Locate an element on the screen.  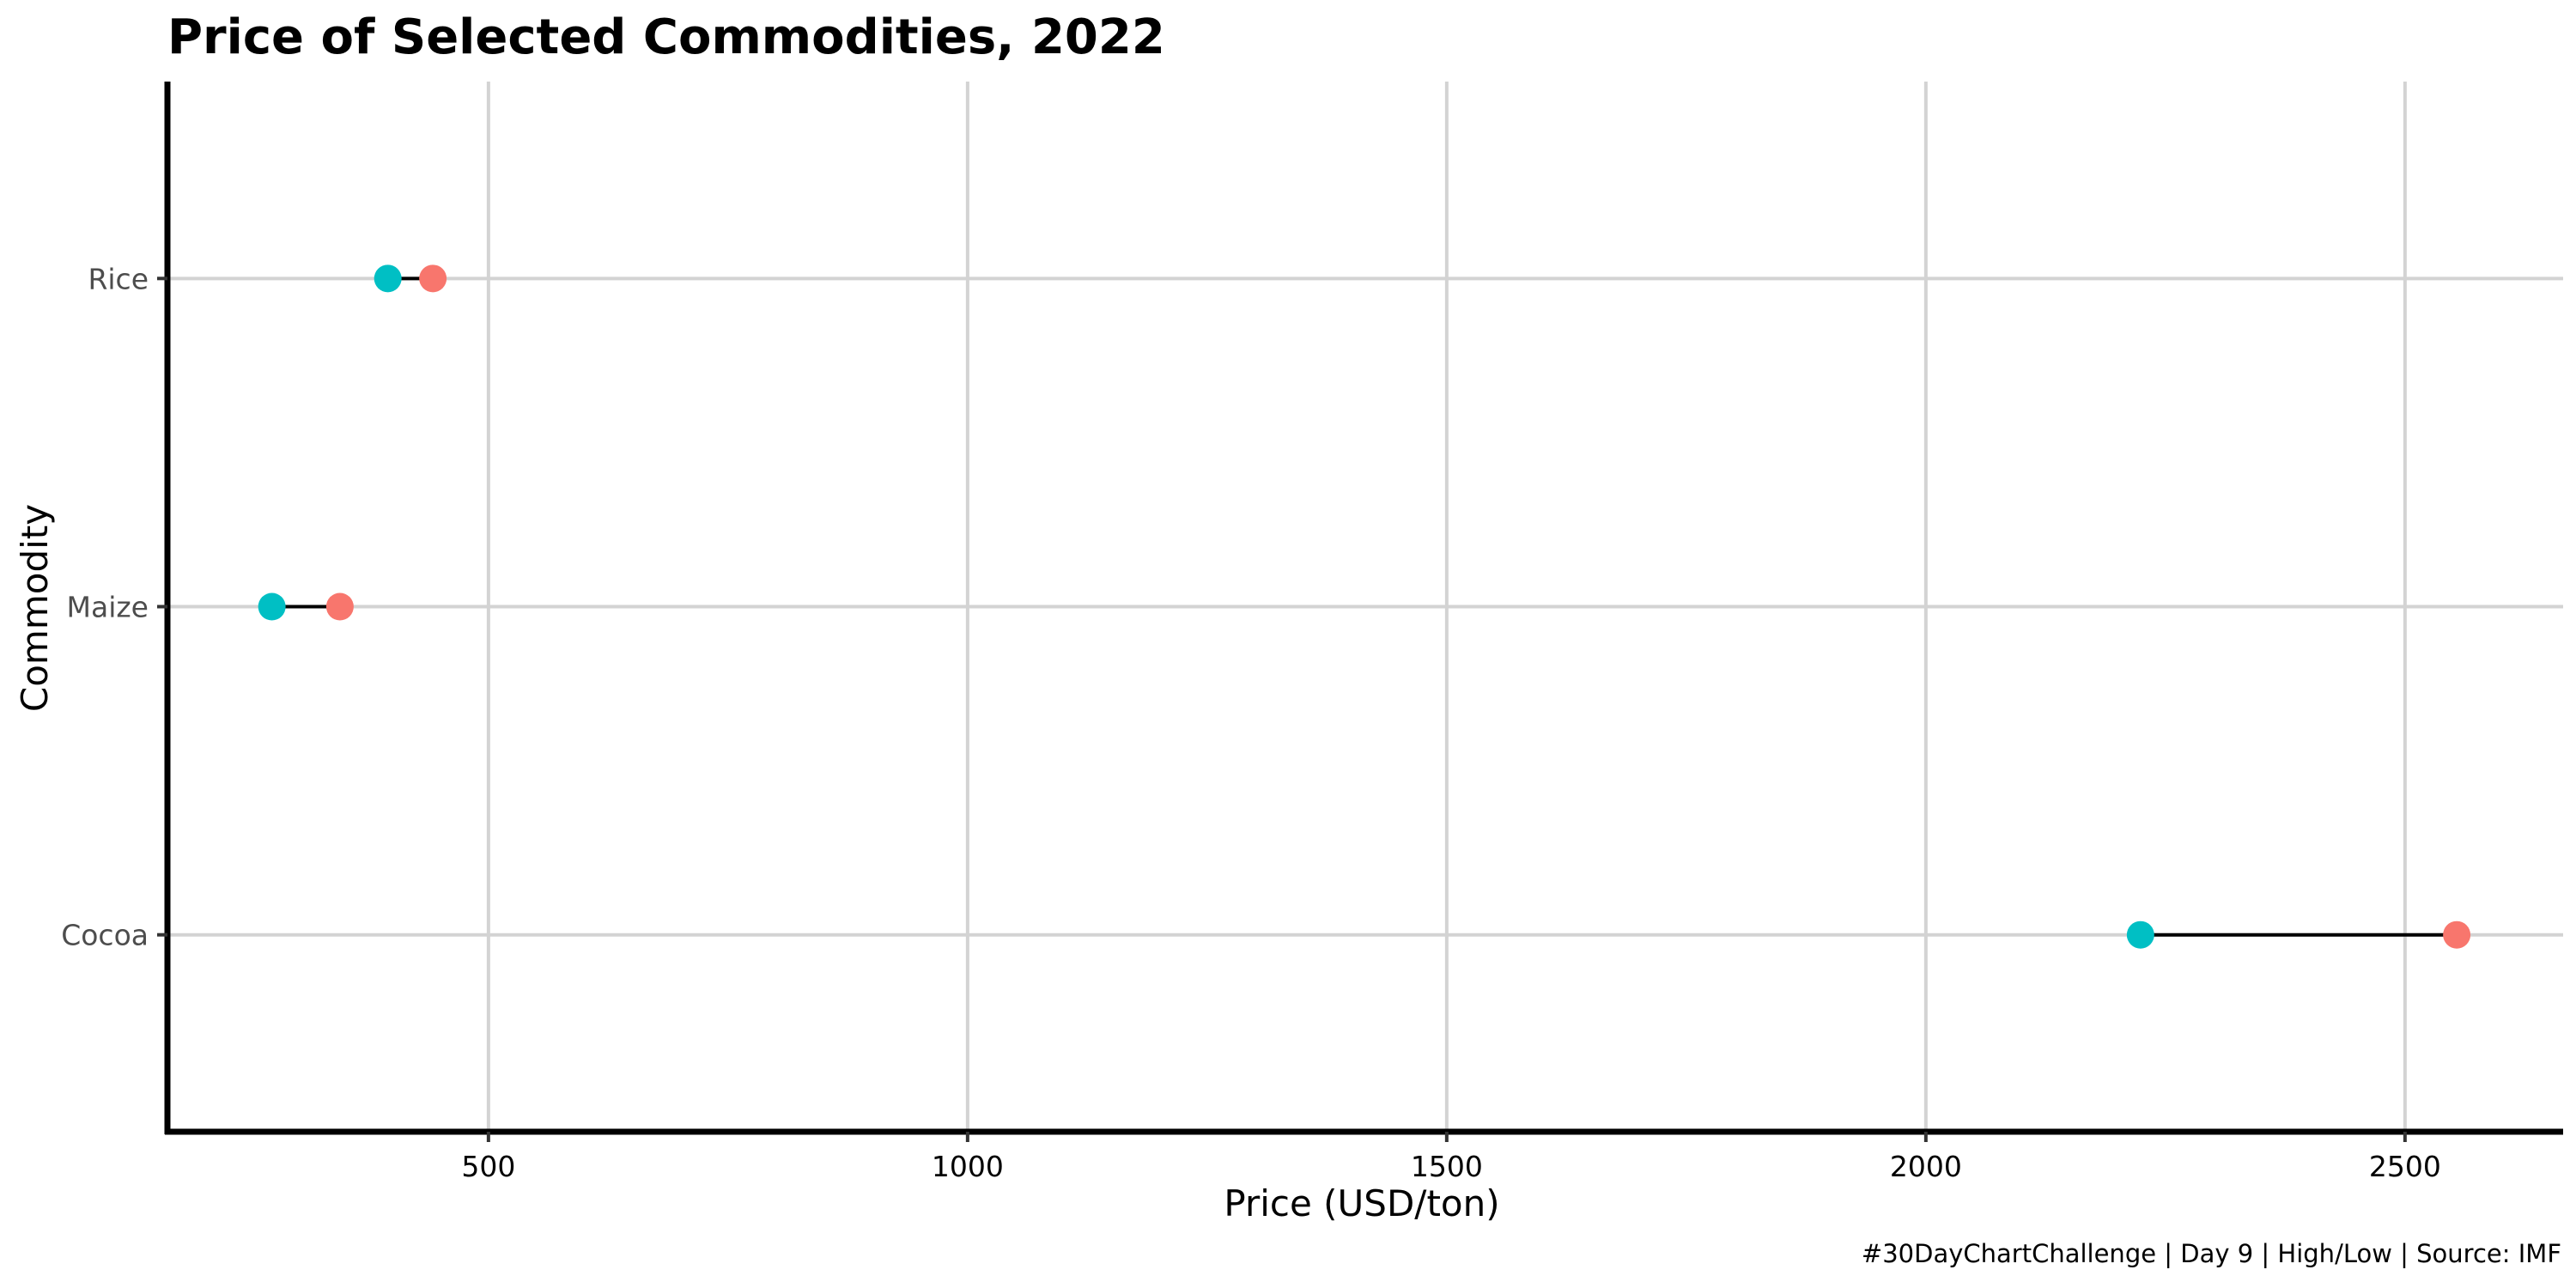
x-tick-label: 2500 is located at coordinates (2405, 1166).